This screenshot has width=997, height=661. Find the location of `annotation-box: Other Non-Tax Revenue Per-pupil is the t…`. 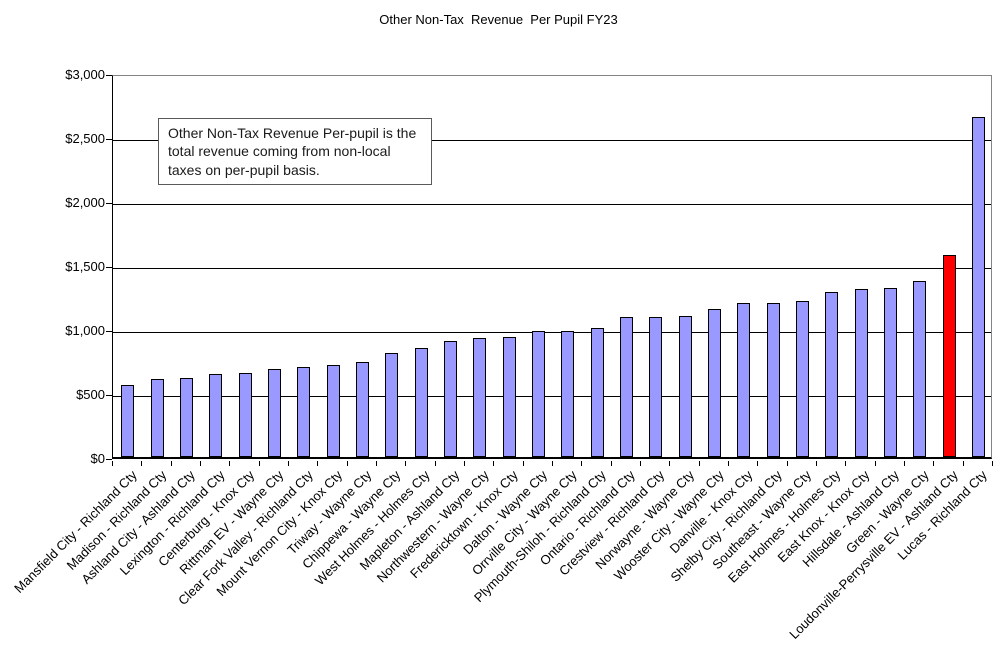

annotation-box: Other Non-Tax Revenue Per-pupil is the t… is located at coordinates (295, 152).